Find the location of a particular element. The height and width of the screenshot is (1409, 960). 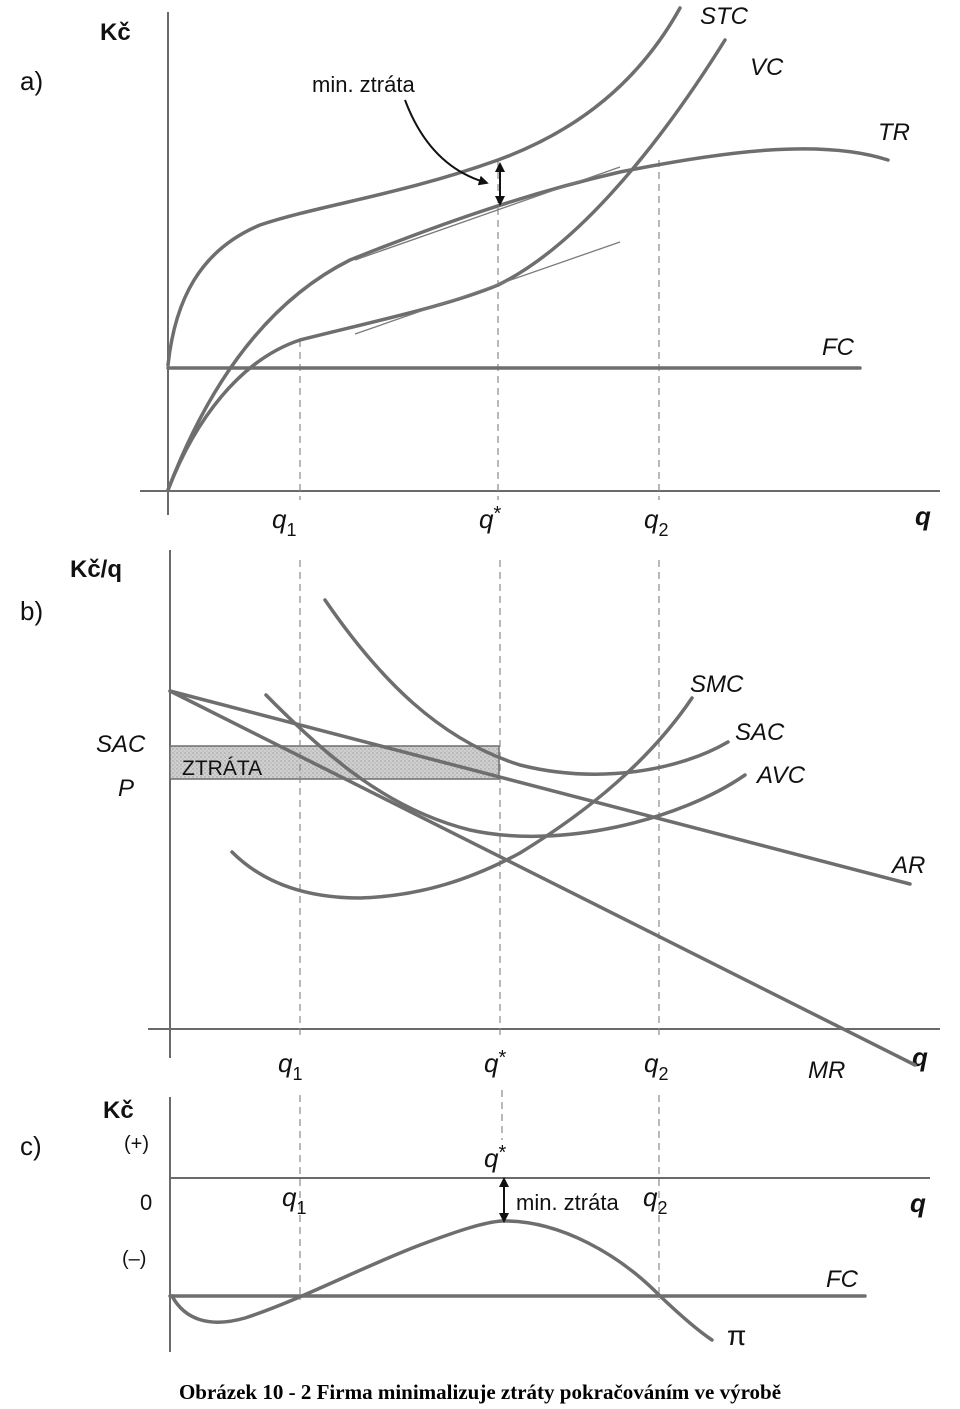

panel-c-y-axis-label: Kč is located at coordinates (118, 1110).